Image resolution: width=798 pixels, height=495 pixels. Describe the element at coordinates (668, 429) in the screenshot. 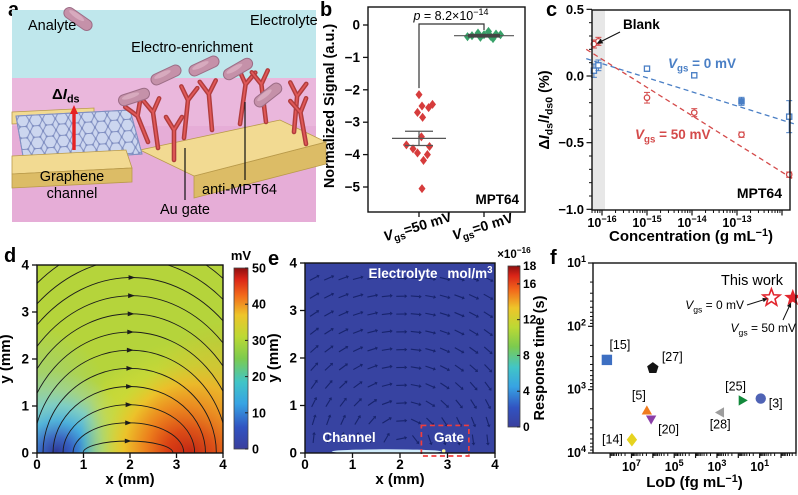

I see `reference-label: [20]` at that location.